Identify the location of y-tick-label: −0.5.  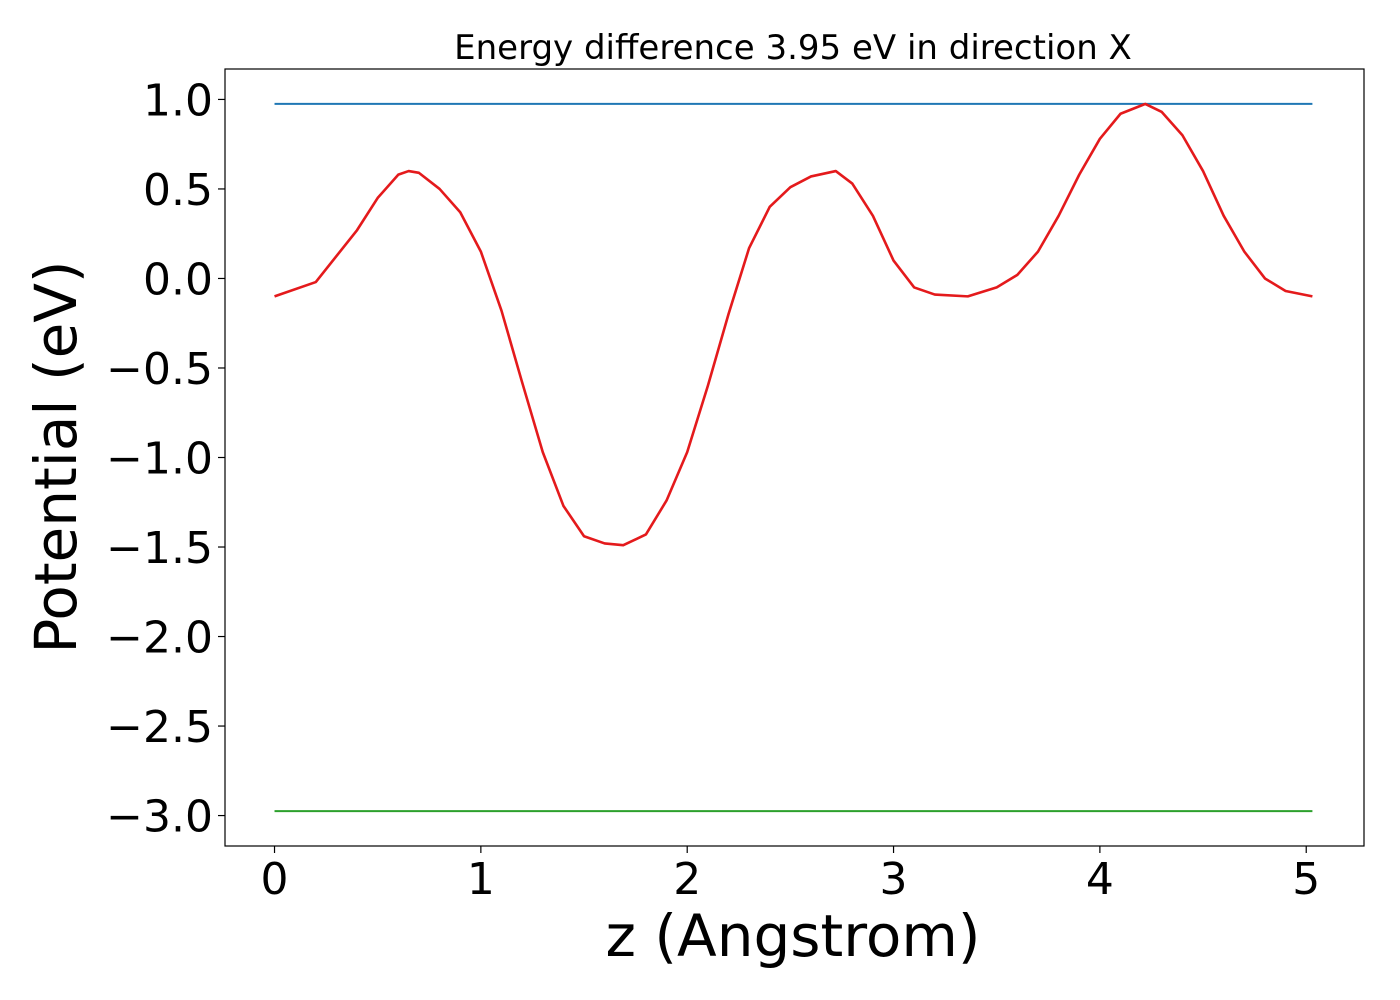
(159, 369).